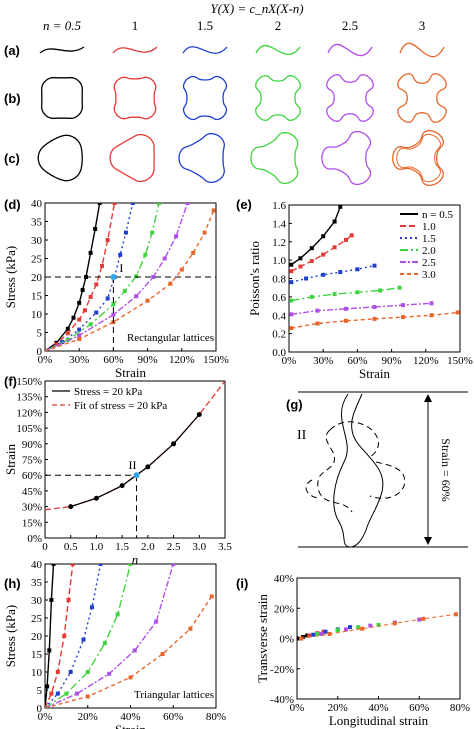  Describe the element at coordinates (422, 25) in the screenshot. I see `n-header-5: 3` at that location.